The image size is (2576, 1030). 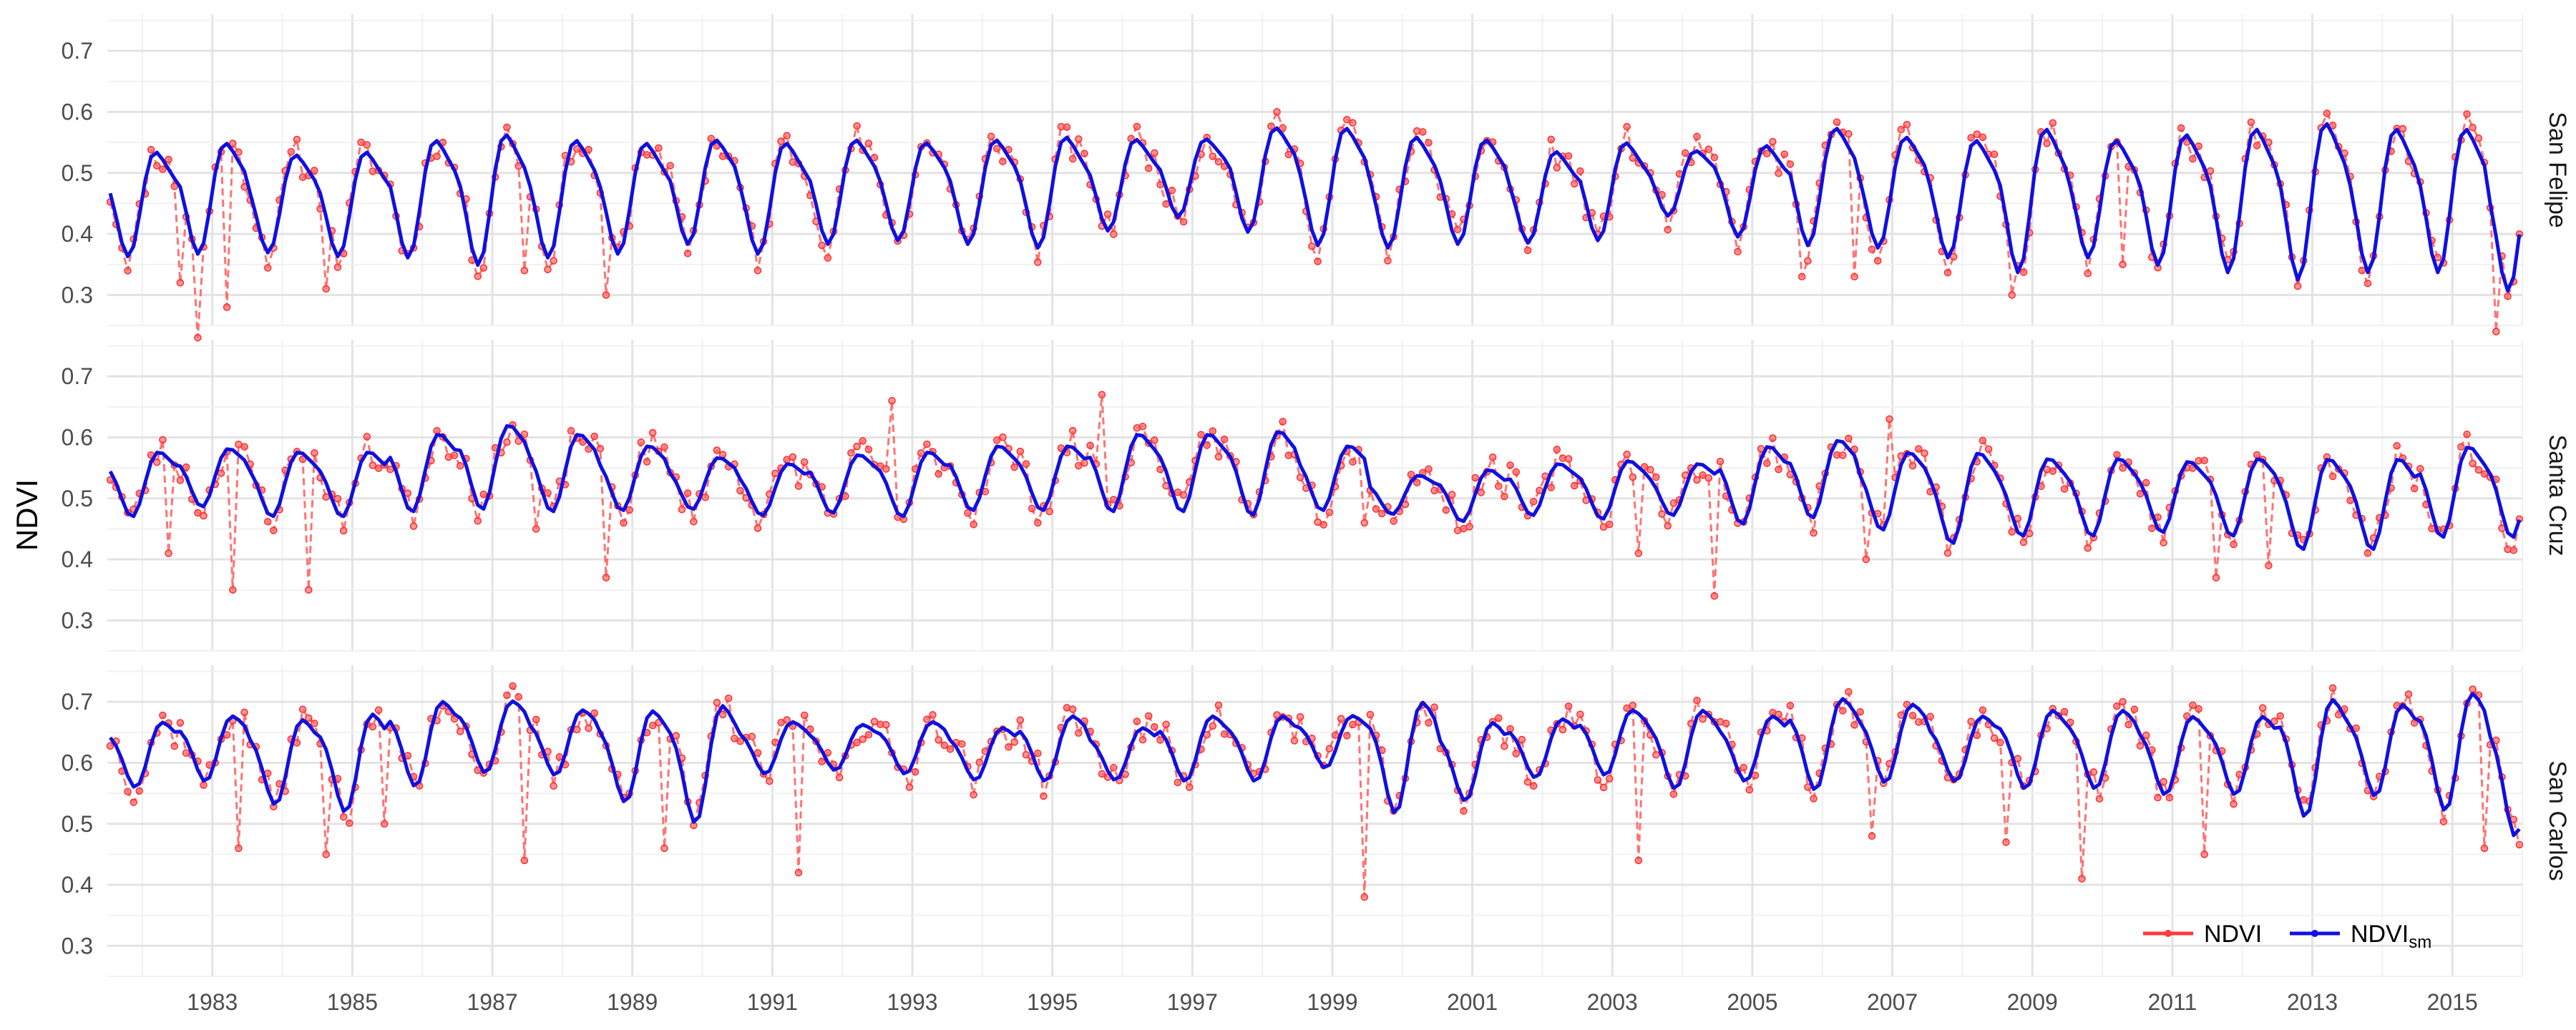 I want to click on legend-label-subscript: sm, so click(x=2420, y=942).